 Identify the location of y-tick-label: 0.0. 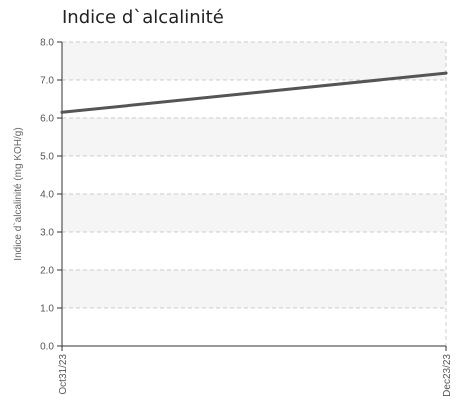
(47, 347).